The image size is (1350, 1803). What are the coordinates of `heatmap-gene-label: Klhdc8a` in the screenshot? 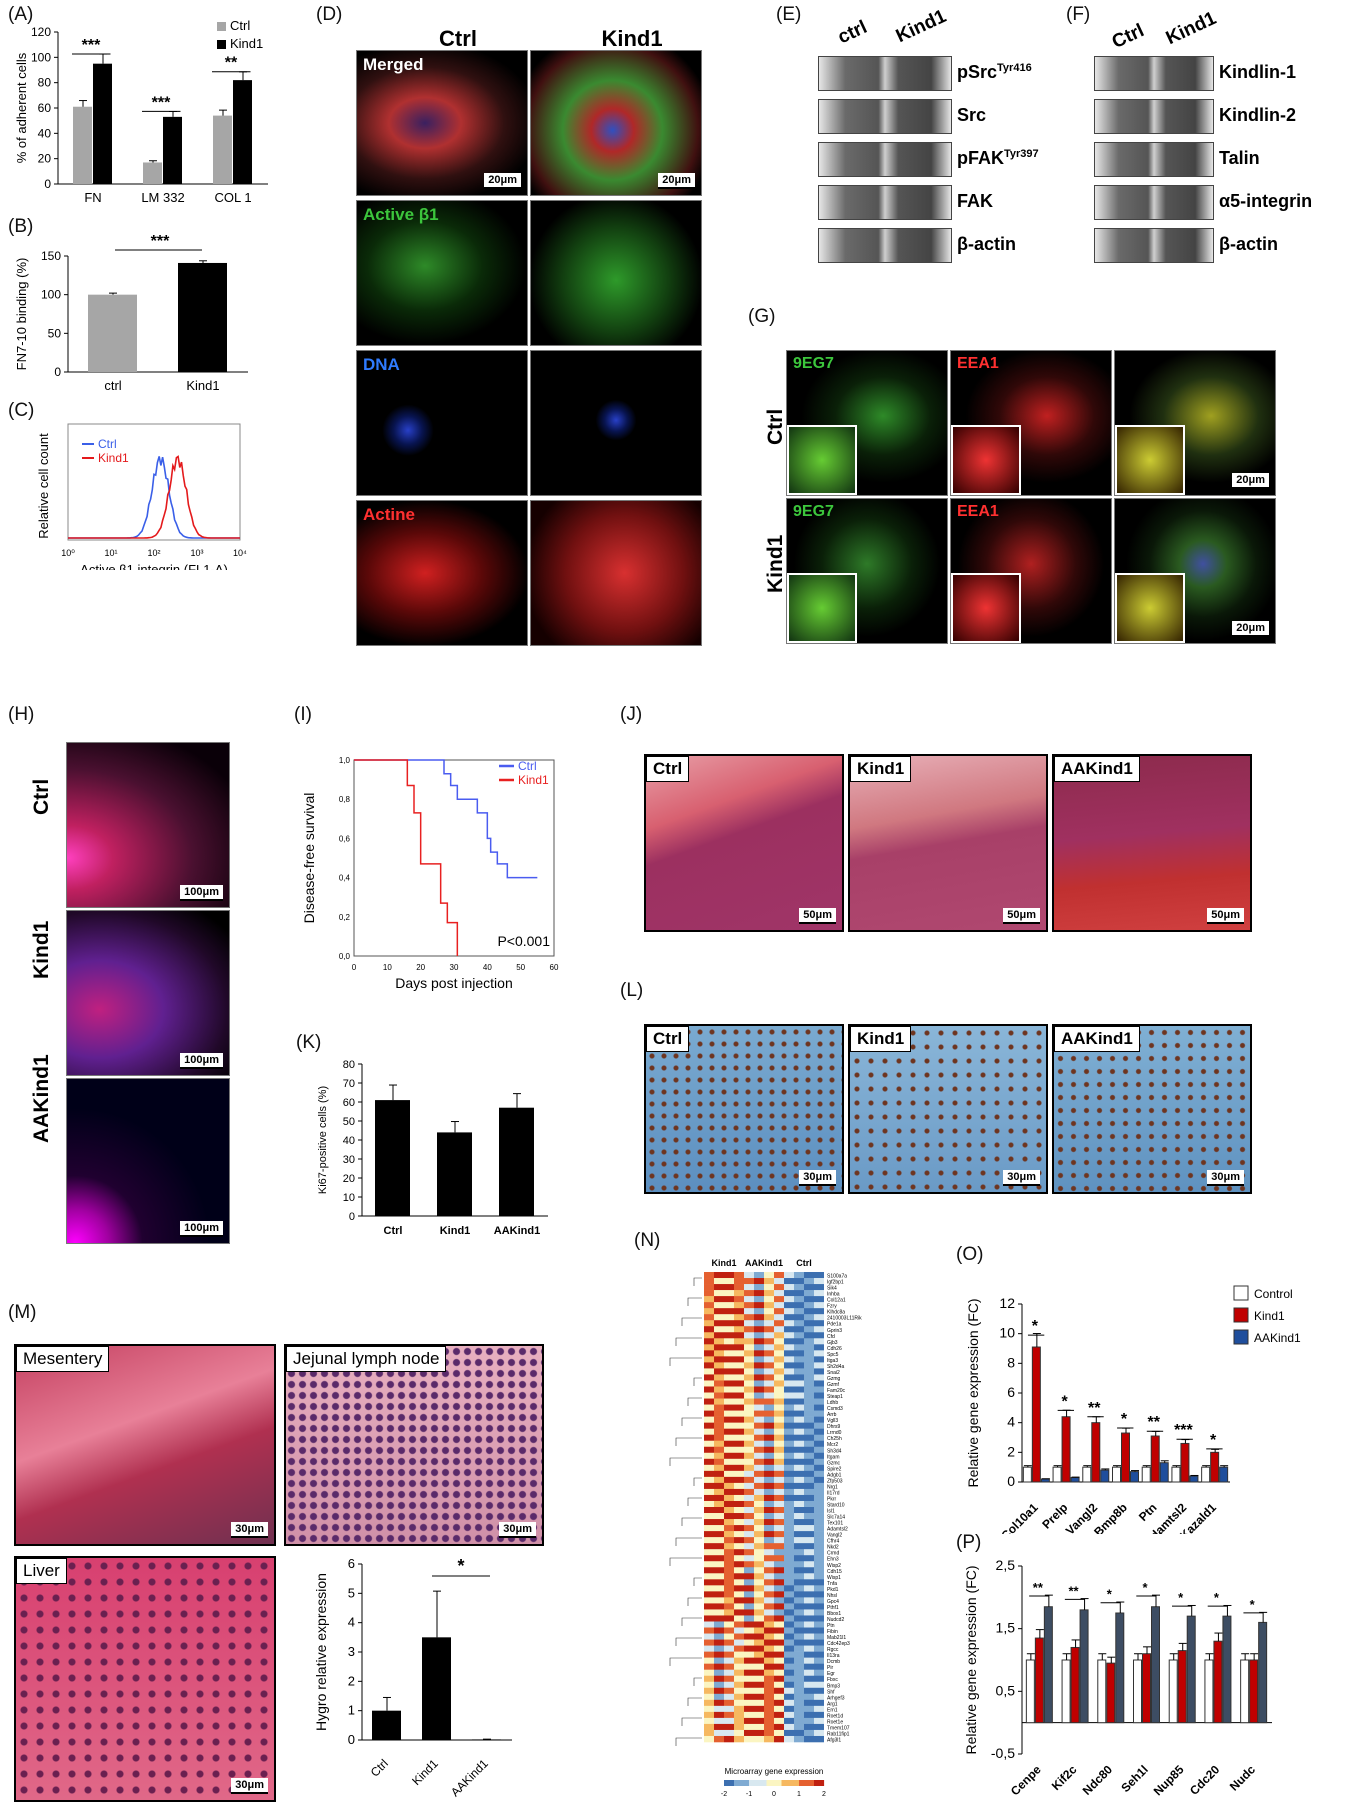 It's located at (836, 1313).